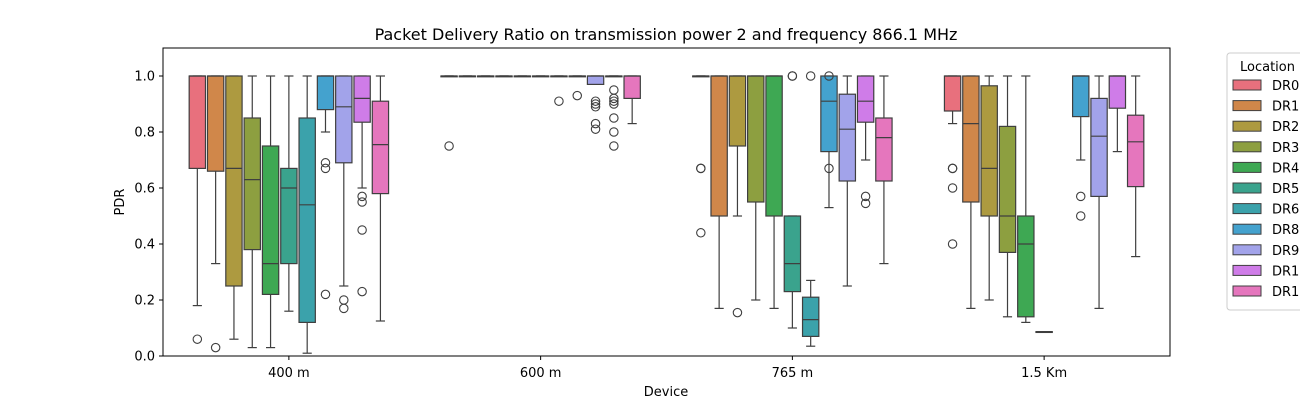 This screenshot has height=400, width=1300. What do you see at coordinates (666, 392) in the screenshot?
I see `x-axis-label: Device` at bounding box center [666, 392].